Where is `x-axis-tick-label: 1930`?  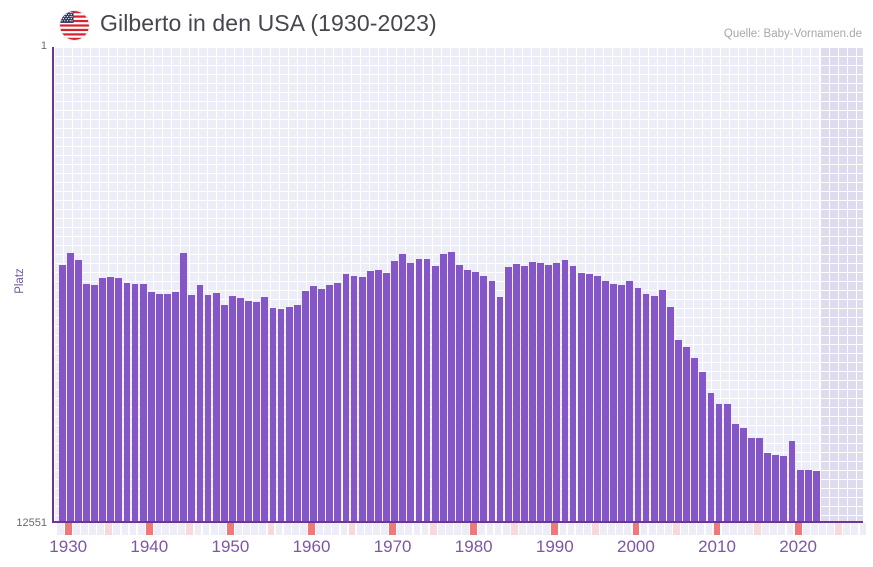
x-axis-tick-label: 1930 is located at coordinates (68, 546).